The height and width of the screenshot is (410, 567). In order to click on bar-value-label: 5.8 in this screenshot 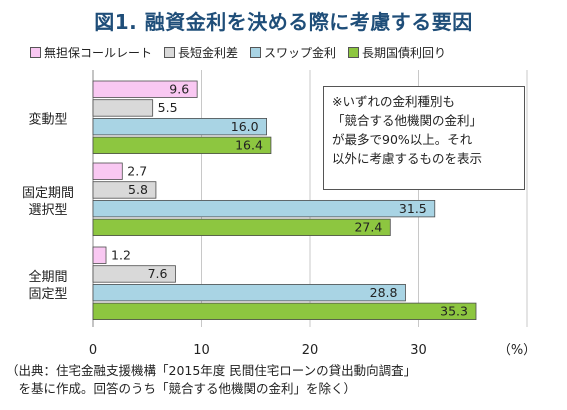, I will do `click(138, 189)`.